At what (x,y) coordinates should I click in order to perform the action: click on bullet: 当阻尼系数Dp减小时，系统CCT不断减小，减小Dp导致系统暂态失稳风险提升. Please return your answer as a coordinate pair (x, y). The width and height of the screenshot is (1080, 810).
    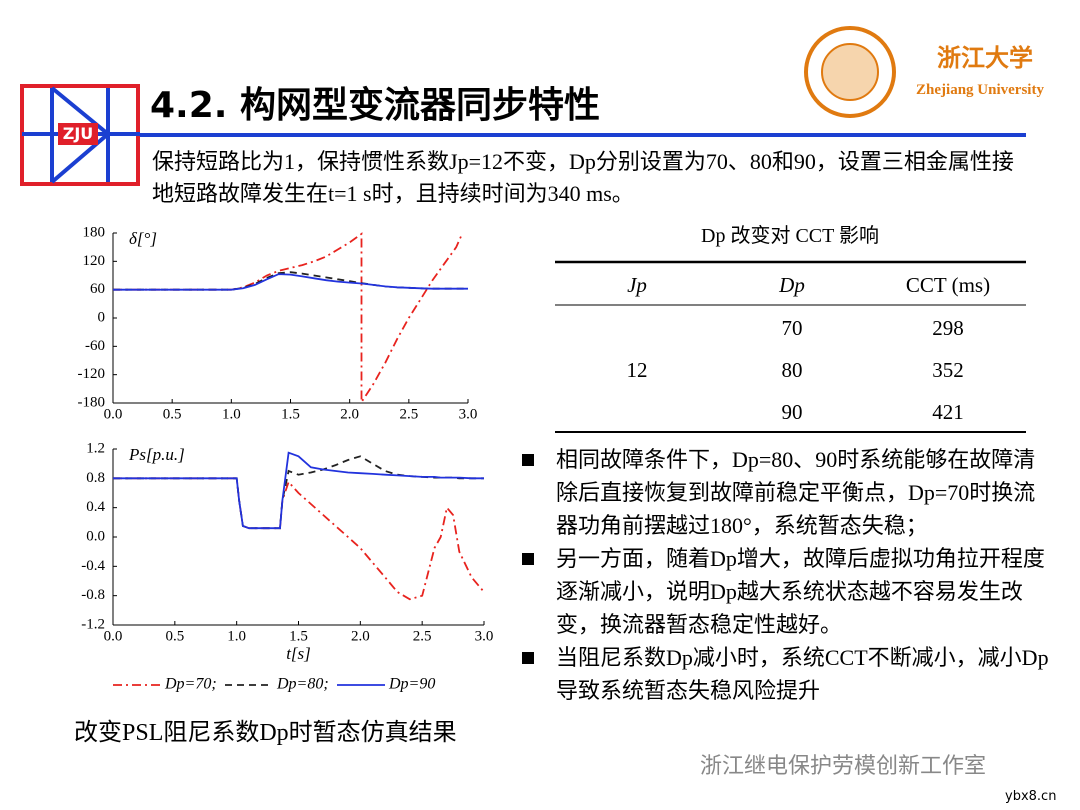
    Looking at the image, I should click on (785, 674).